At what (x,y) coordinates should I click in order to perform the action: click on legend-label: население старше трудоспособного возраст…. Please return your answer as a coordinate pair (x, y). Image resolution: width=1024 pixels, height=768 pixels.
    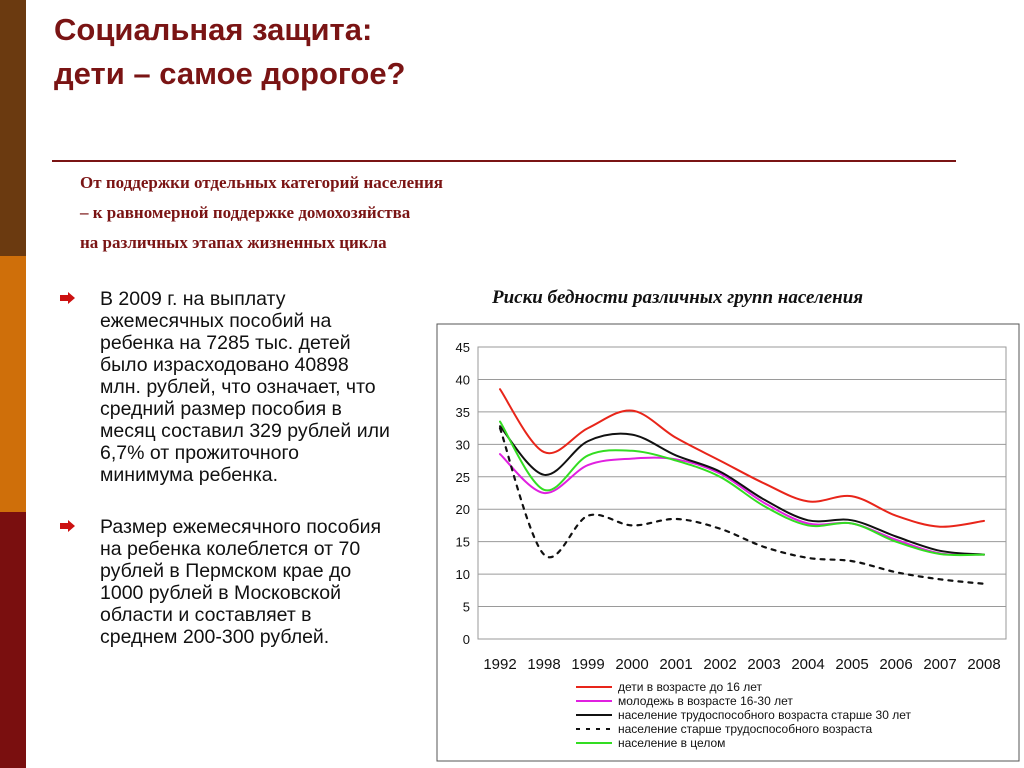
    Looking at the image, I should click on (745, 729).